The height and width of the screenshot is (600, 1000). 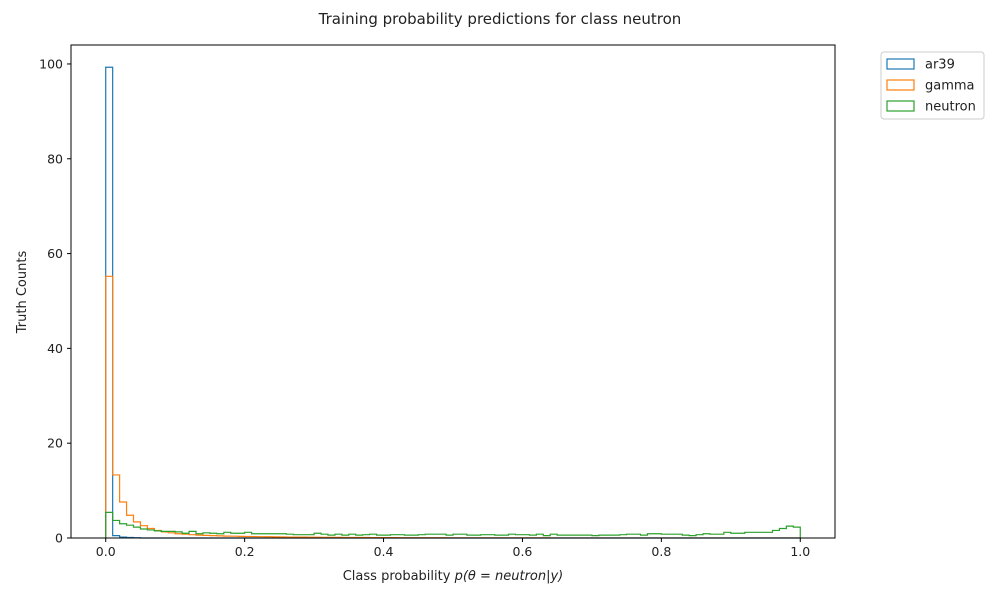 What do you see at coordinates (55, 158) in the screenshot?
I see `y-tick-label: 80` at bounding box center [55, 158].